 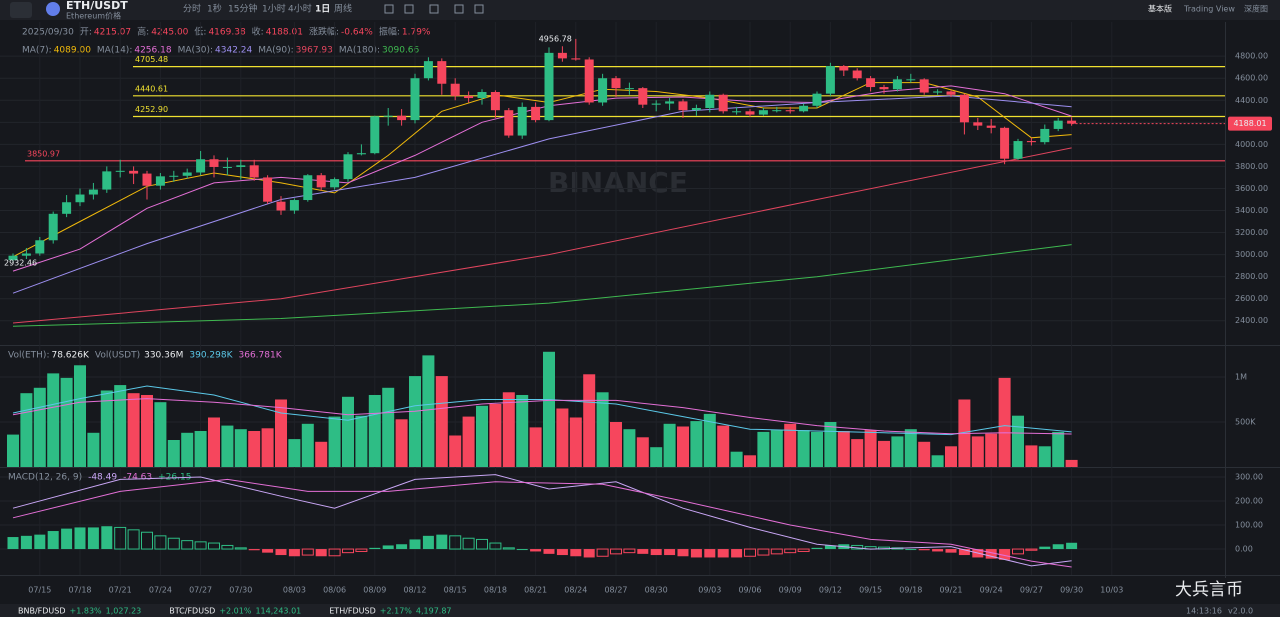 What do you see at coordinates (495, 590) in the screenshot?
I see `x-tick-label: 08/18` at bounding box center [495, 590].